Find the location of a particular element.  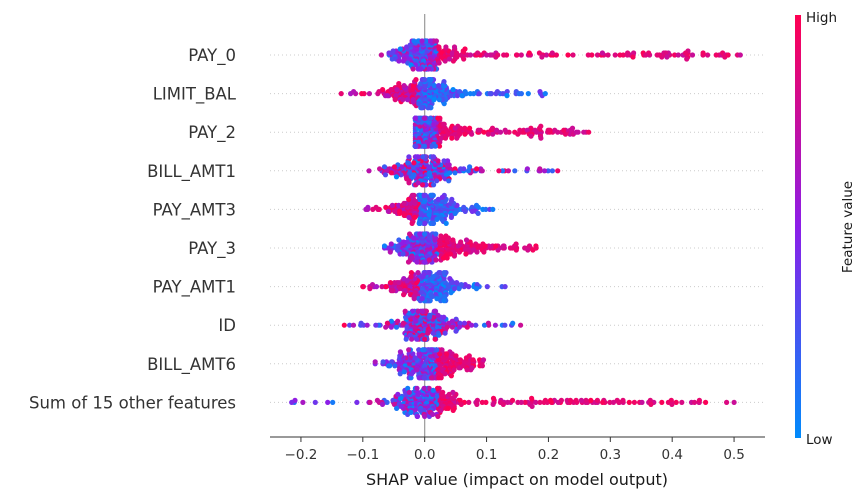

x-axis: −0.2 −0.1 0.0 0.1 0.2 0.3 0.4 0.5 is located at coordinates (517, 449).